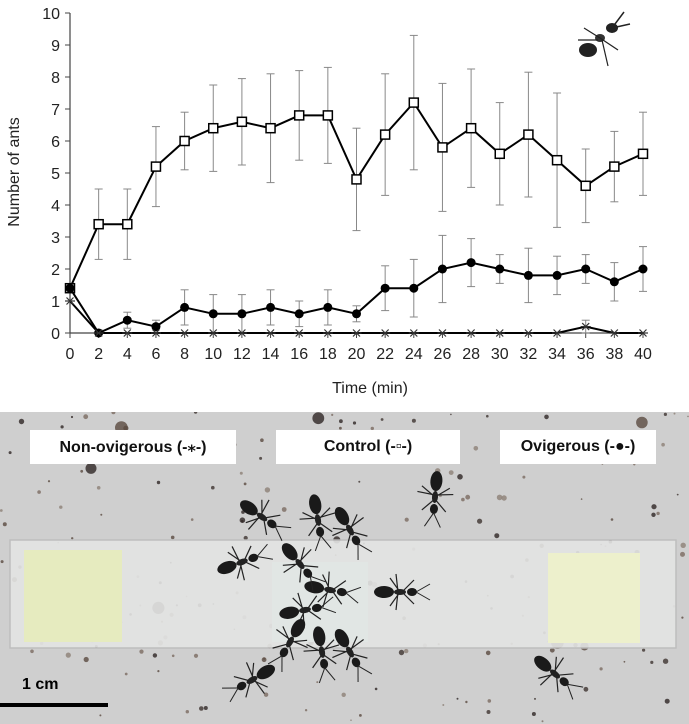 This screenshot has height=724, width=689. I want to click on y-tick-label: 0, so click(55, 334).